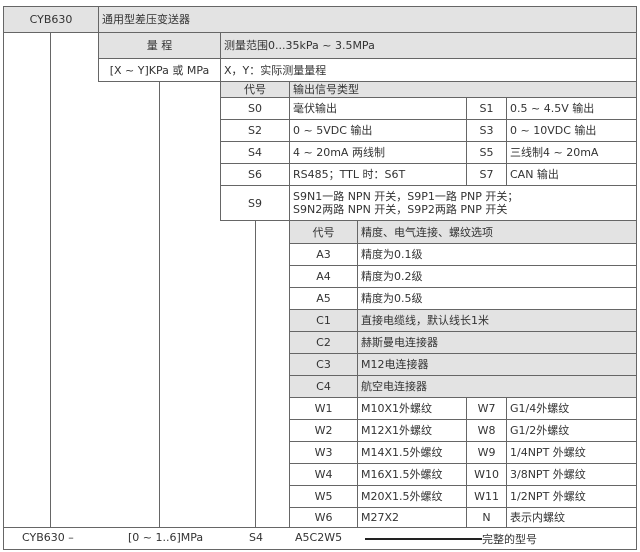  I want to click on thread-code: W1, so click(323, 408).